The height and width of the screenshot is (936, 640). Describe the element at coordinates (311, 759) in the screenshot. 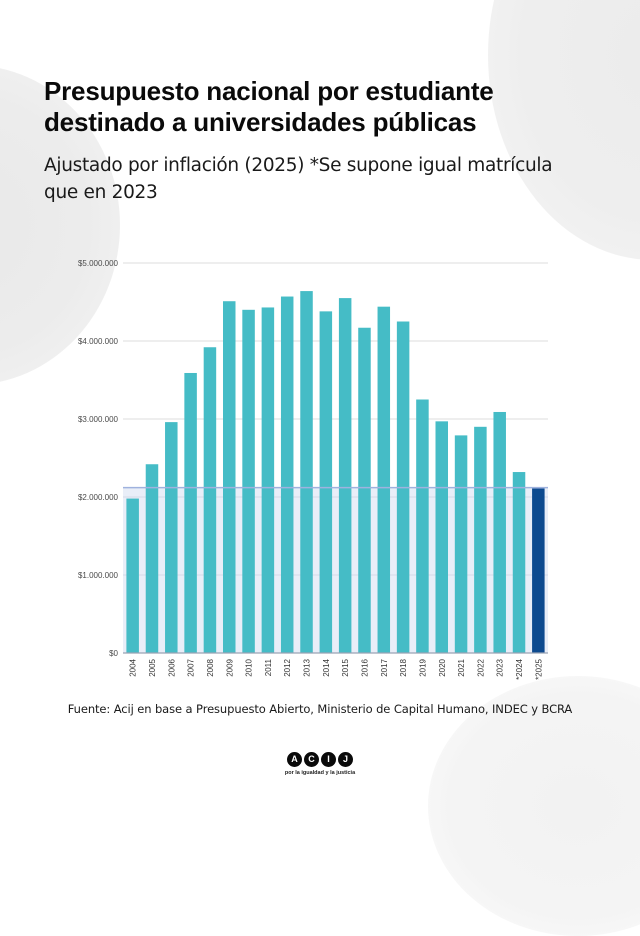

I see `logo-letter-c: C` at that location.